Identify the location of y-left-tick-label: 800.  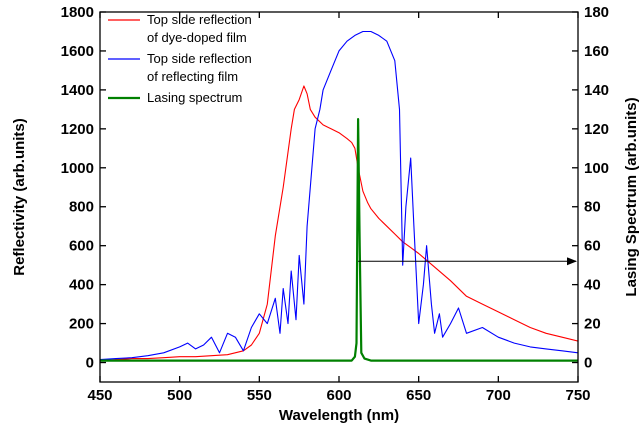
(81, 207).